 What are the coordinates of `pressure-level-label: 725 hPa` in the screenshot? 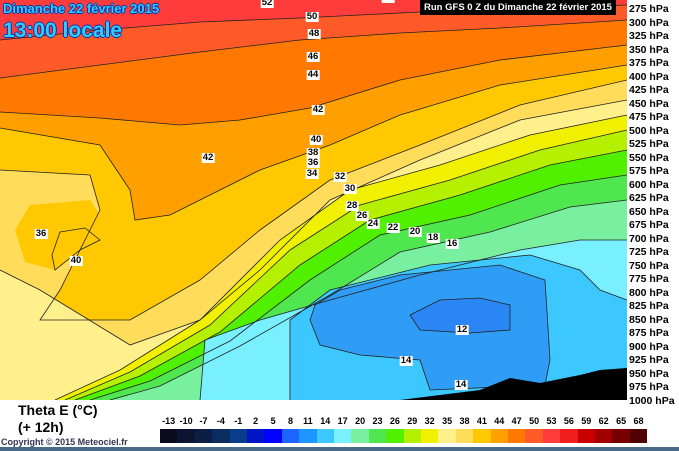 It's located at (649, 252).